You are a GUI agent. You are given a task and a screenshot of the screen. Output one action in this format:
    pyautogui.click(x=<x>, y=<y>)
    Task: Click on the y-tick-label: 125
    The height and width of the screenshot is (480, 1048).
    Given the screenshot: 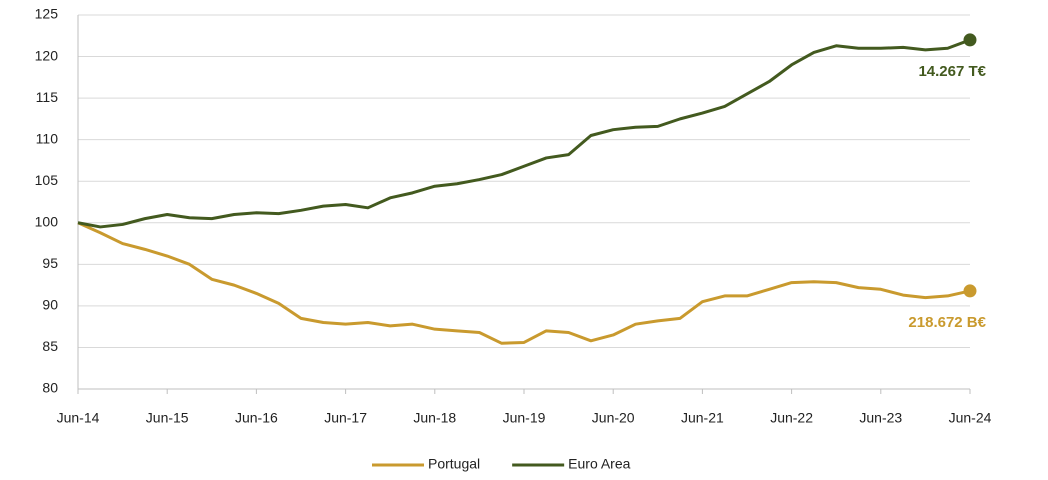 What is the action you would take?
    pyautogui.click(x=47, y=14)
    